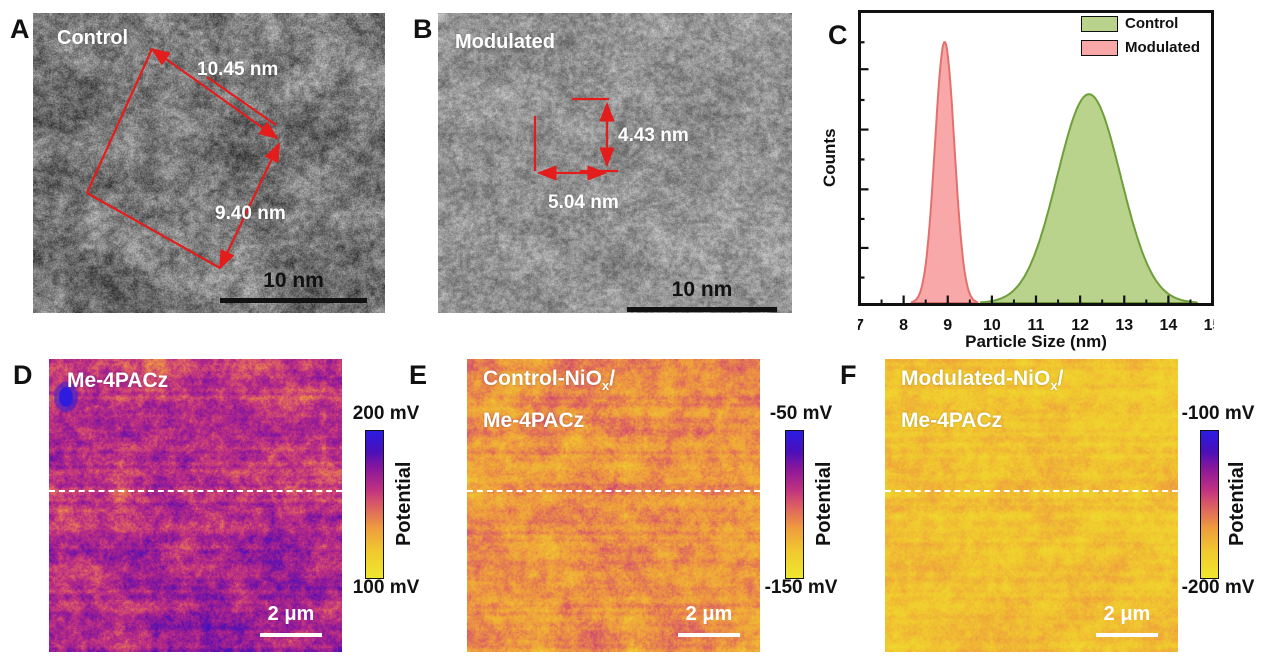 The image size is (1268, 666). Describe the element at coordinates (374, 504) in the screenshot. I see `colorbar-d` at that location.